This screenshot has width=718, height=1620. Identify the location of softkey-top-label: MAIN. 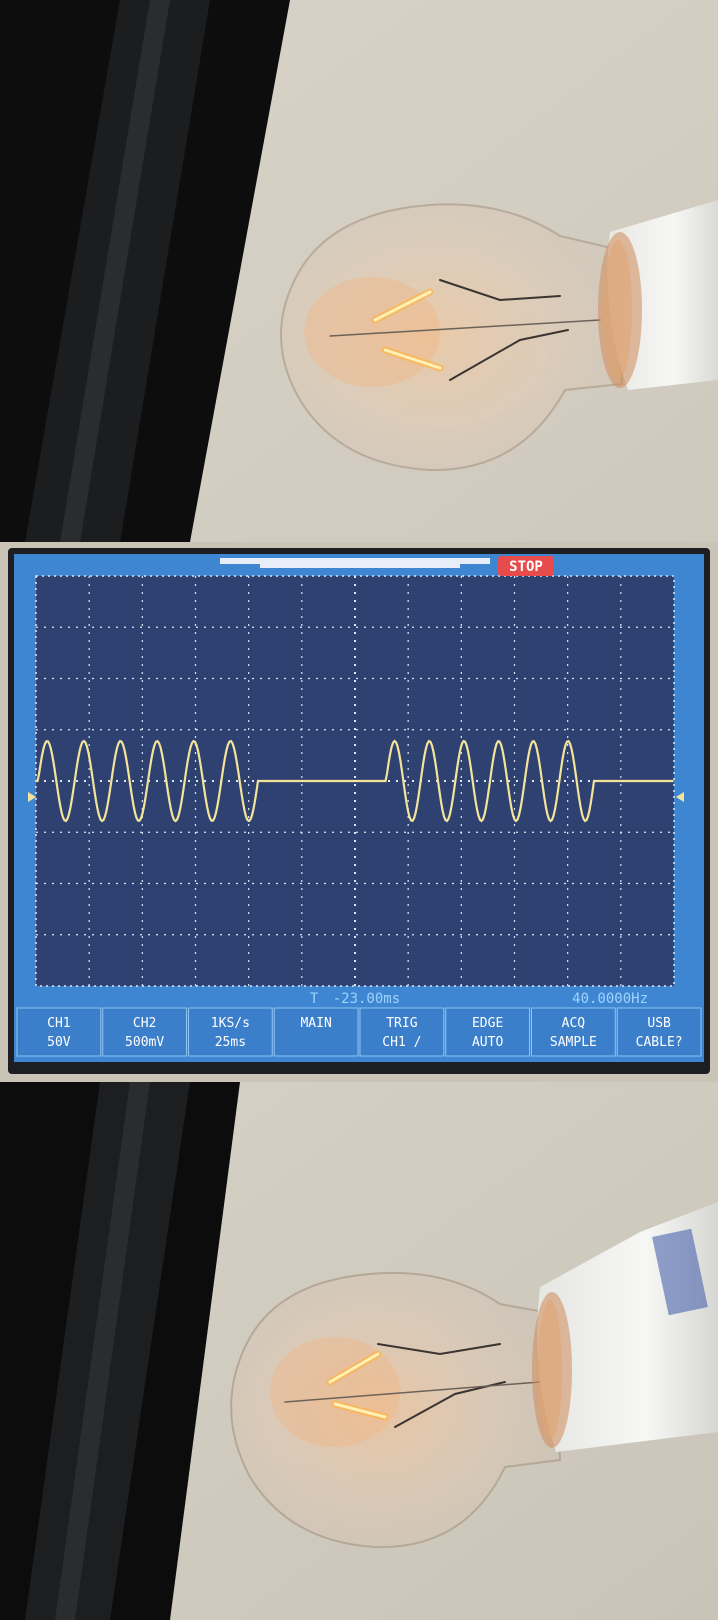
(315, 1023).